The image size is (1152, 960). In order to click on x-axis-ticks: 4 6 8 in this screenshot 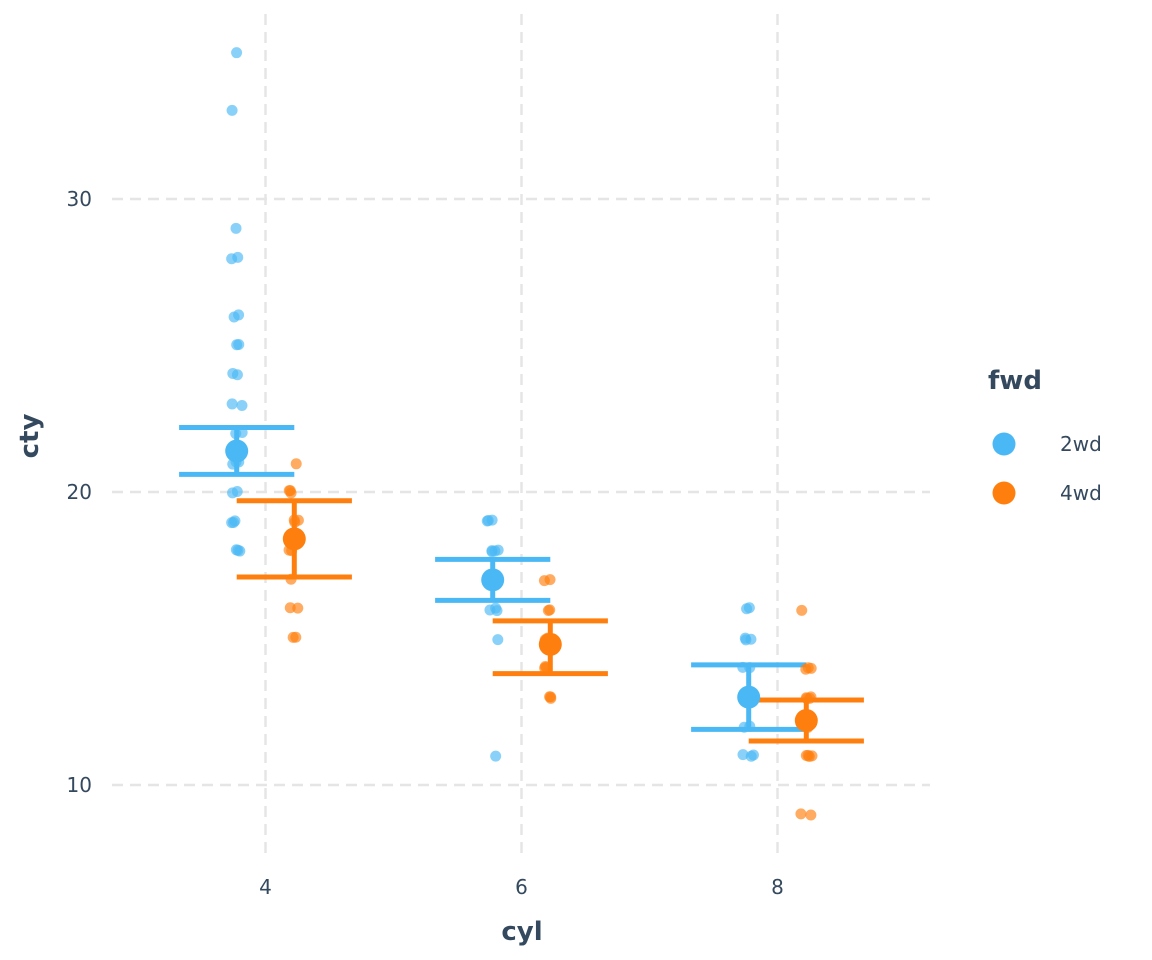, I will do `click(521, 887)`.